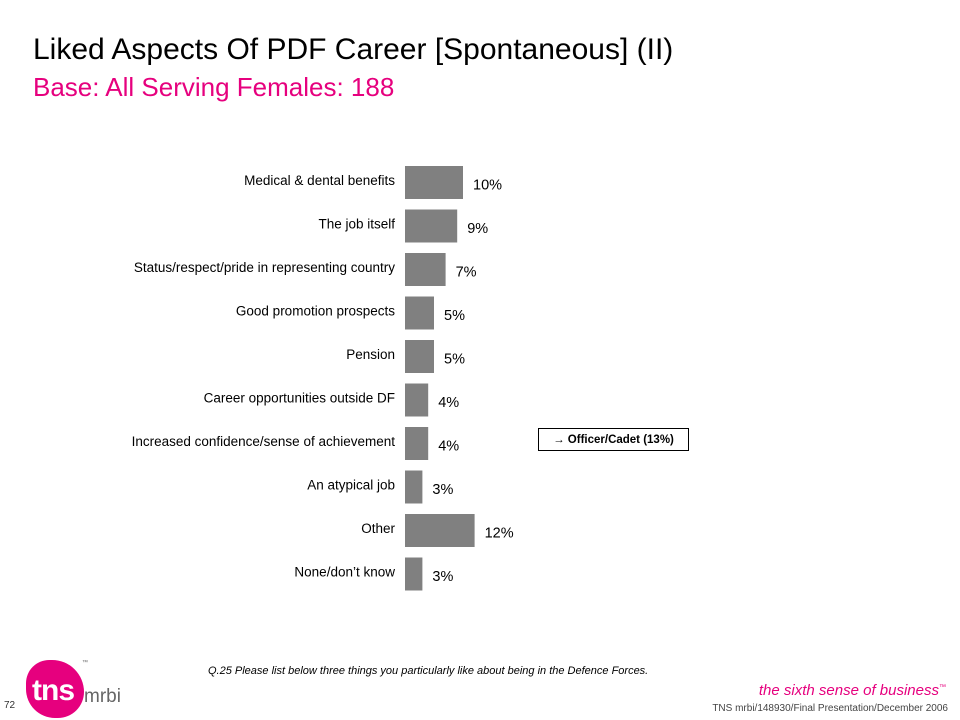 The image size is (960, 720). What do you see at coordinates (448, 446) in the screenshot?
I see `value-label-6: 4%` at bounding box center [448, 446].